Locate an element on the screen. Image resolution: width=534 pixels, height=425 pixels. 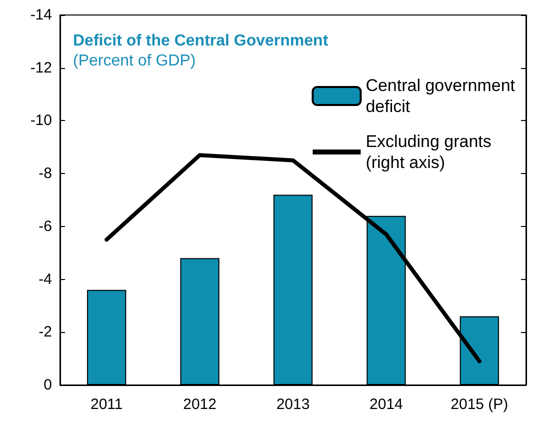
y-tick-label: -10 is located at coordinates (41, 121).